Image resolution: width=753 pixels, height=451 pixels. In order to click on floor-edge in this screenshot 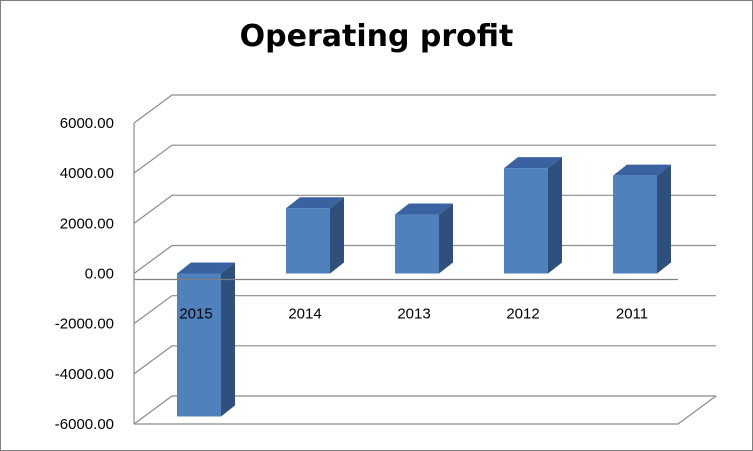, I will do `click(425, 410)`.